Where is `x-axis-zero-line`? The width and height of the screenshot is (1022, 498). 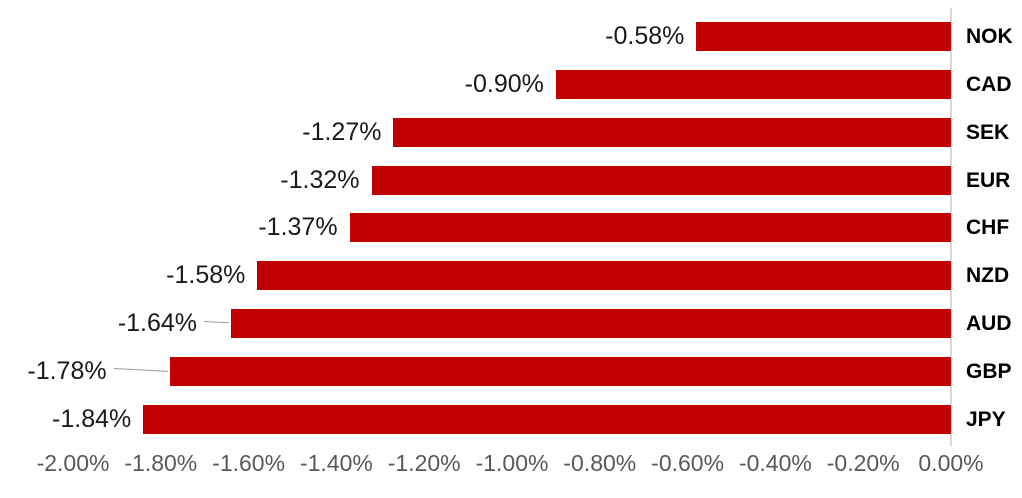
x-axis-zero-line is located at coordinates (951, 227).